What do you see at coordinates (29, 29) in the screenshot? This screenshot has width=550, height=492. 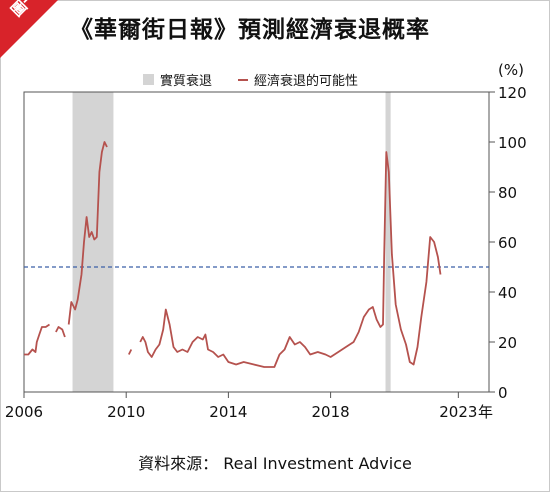 I see `figure-badge` at bounding box center [29, 29].